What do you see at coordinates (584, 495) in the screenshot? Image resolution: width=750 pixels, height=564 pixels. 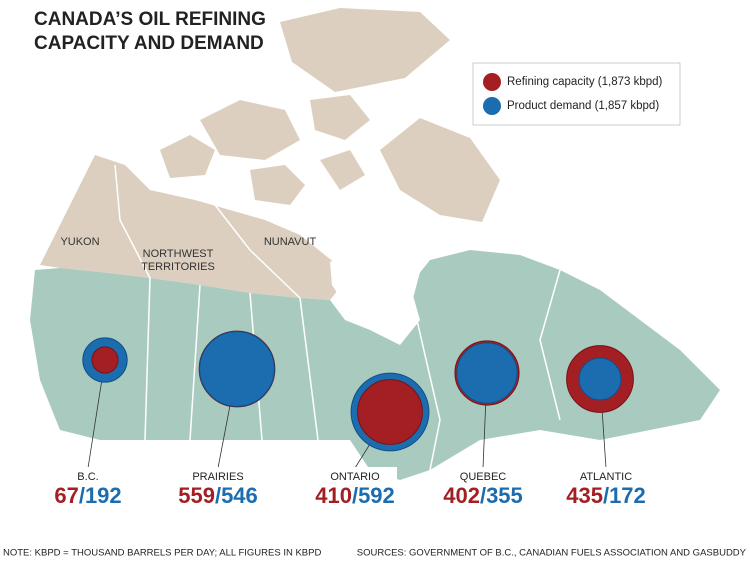 I see `capacity-value: 435` at bounding box center [584, 495].